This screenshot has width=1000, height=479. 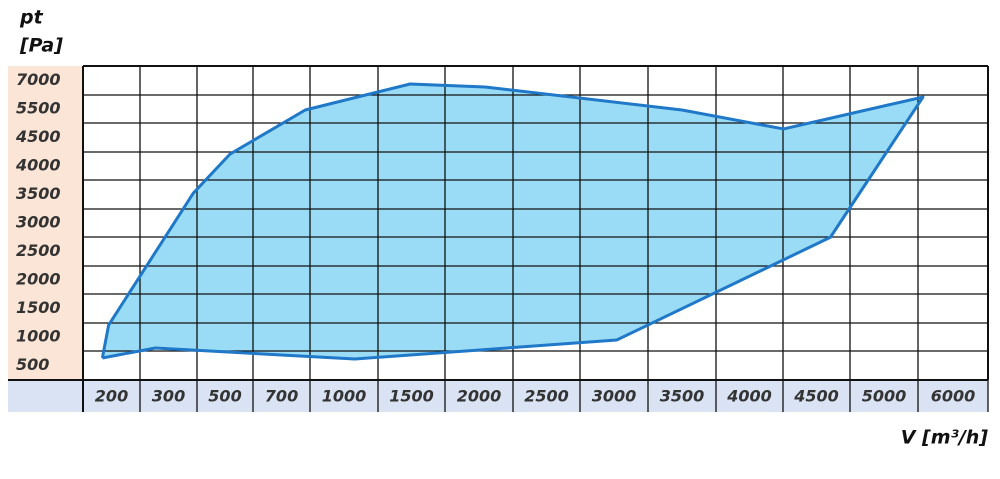 What do you see at coordinates (816, 396) in the screenshot?
I see `x-tick-label: 4500` at bounding box center [816, 396].